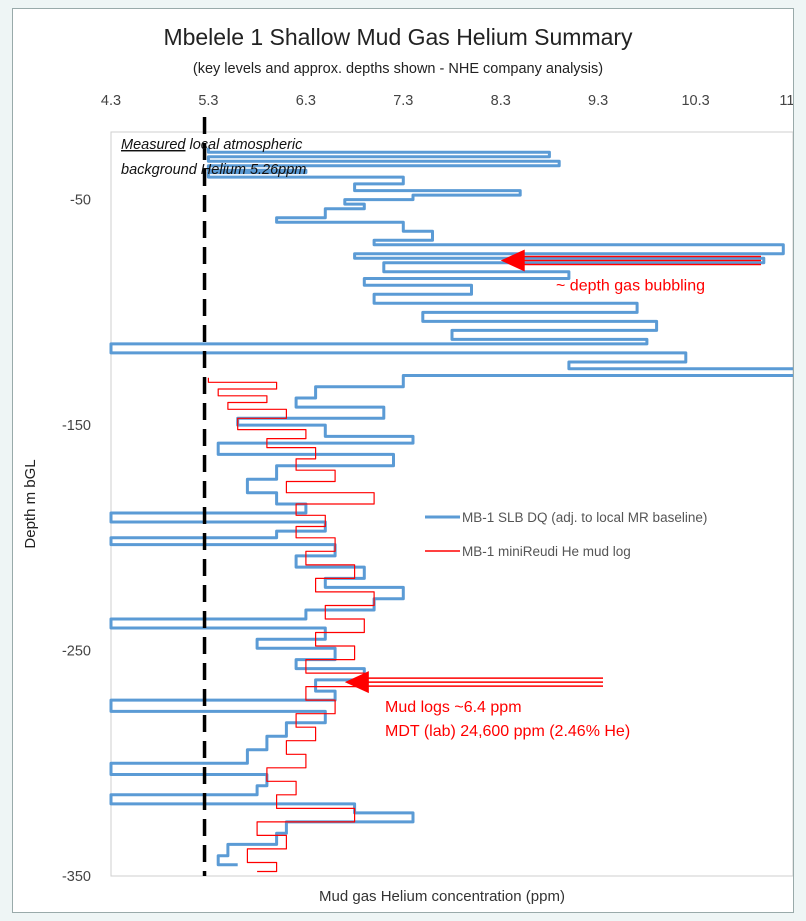 This screenshot has width=806, height=921. I want to click on x-axis-tick-labels: 4.3 5.3 6.3 7.3 8.3 9.3 10.3 11.3, so click(453, 101).